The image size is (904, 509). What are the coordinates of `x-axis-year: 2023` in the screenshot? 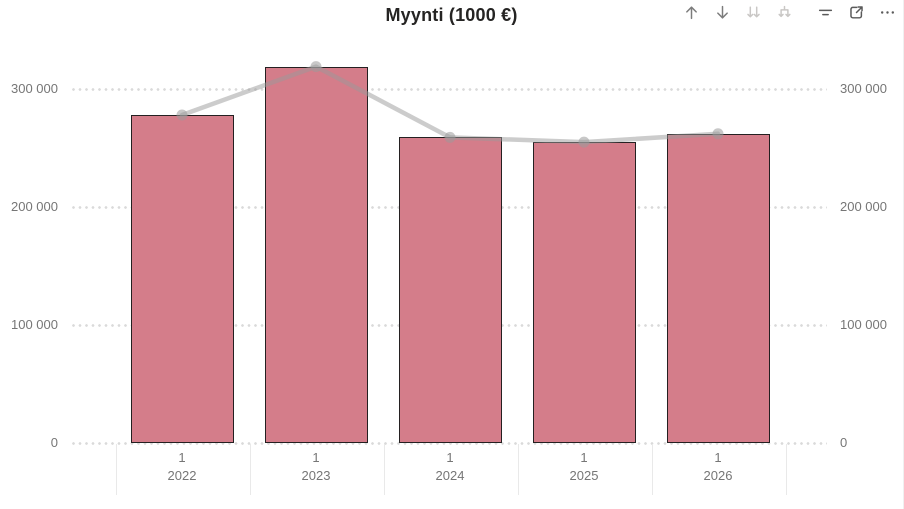 It's located at (316, 475).